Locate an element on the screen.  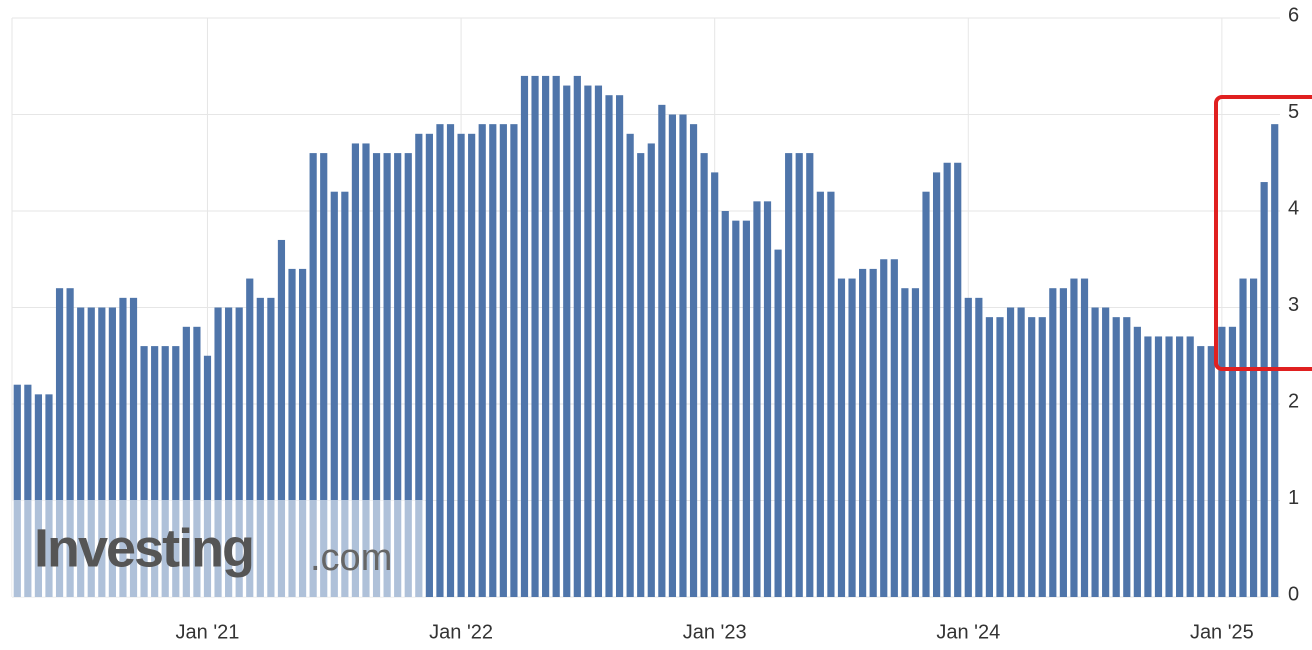
watermark-backdrop is located at coordinates (218, 548).